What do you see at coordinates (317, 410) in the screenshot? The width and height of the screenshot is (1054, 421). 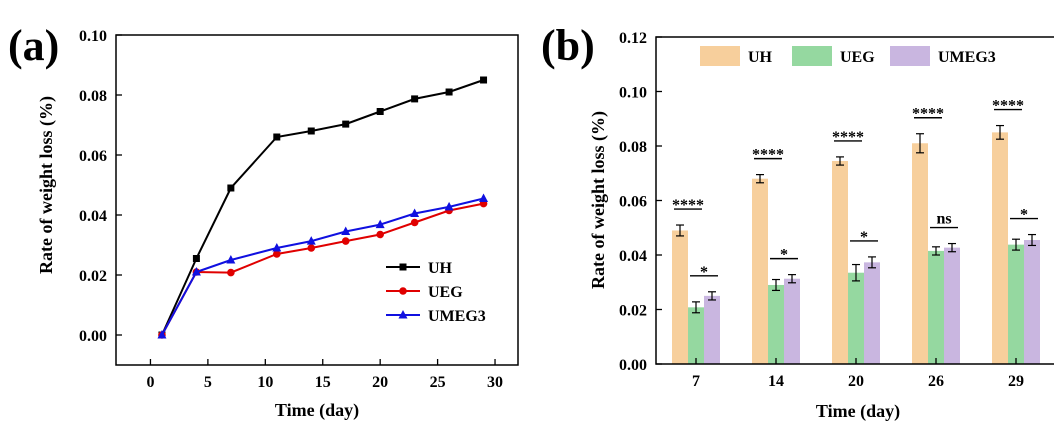 I see `panel-a-xlabel: Time (day)` at bounding box center [317, 410].